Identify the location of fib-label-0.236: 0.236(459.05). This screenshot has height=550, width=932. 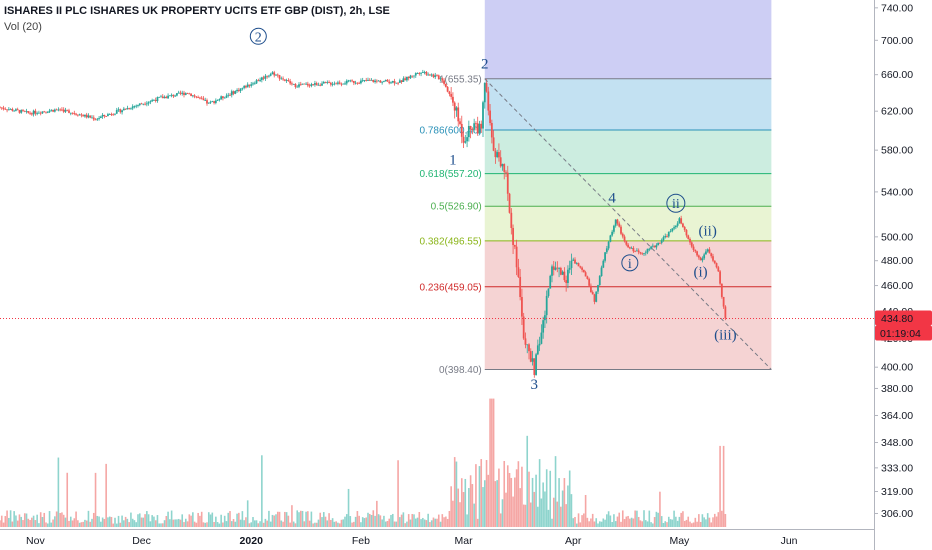
(450, 287).